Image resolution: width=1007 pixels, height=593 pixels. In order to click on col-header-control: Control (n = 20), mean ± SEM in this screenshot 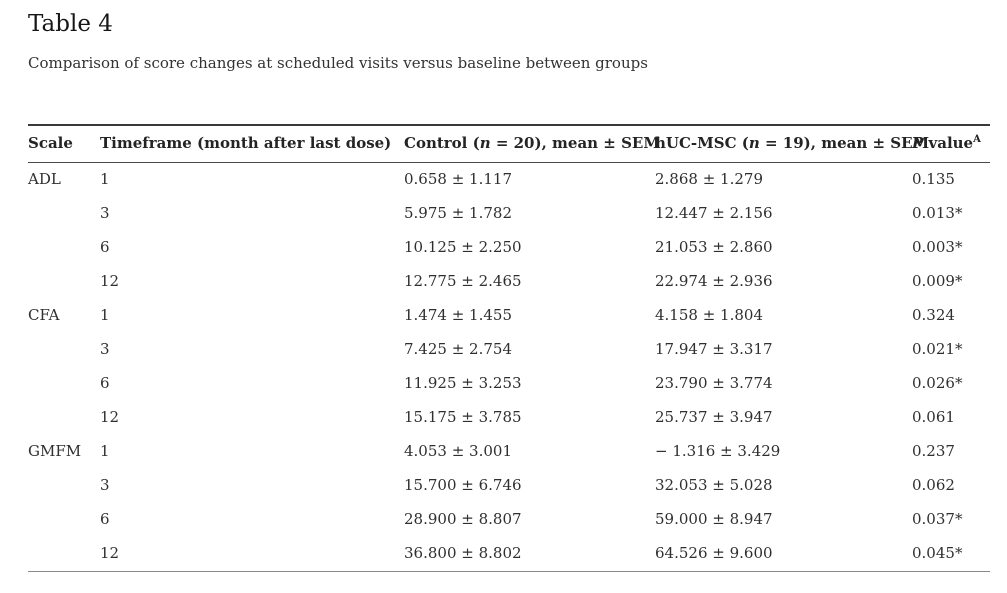, I will do `click(532, 144)`.